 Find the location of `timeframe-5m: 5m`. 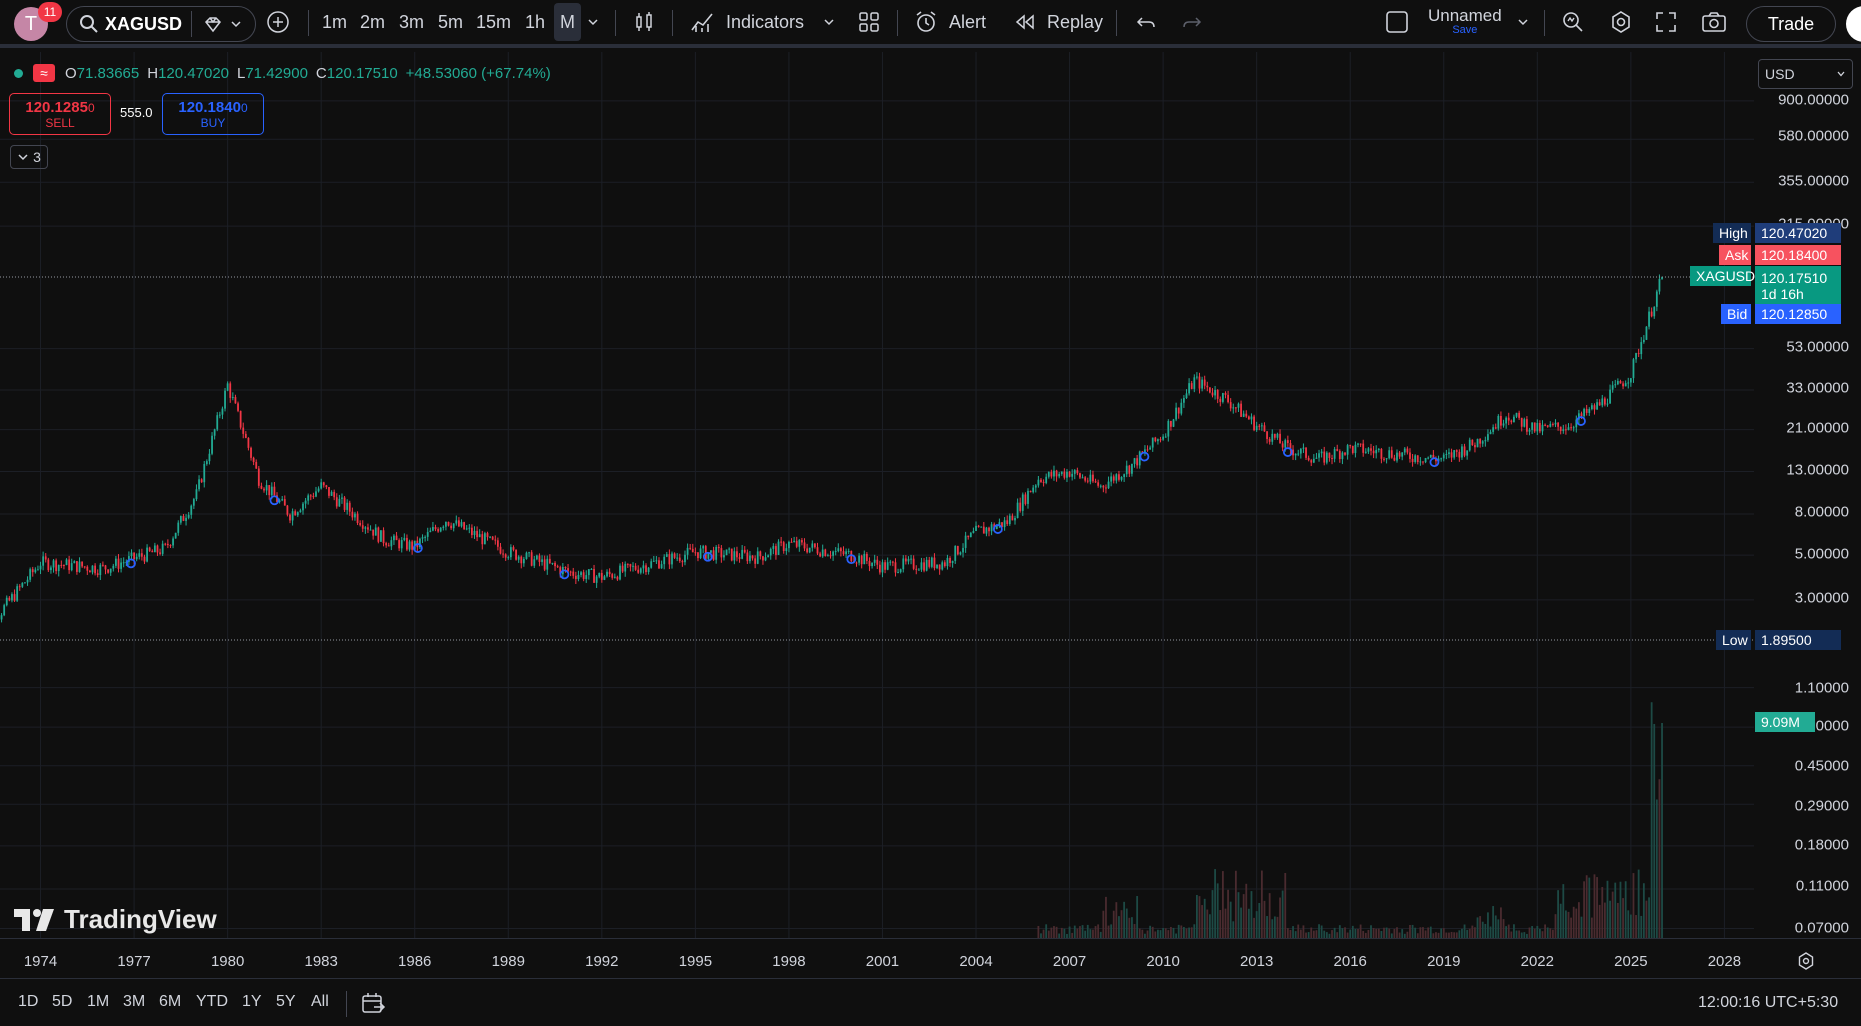

timeframe-5m: 5m is located at coordinates (451, 21).